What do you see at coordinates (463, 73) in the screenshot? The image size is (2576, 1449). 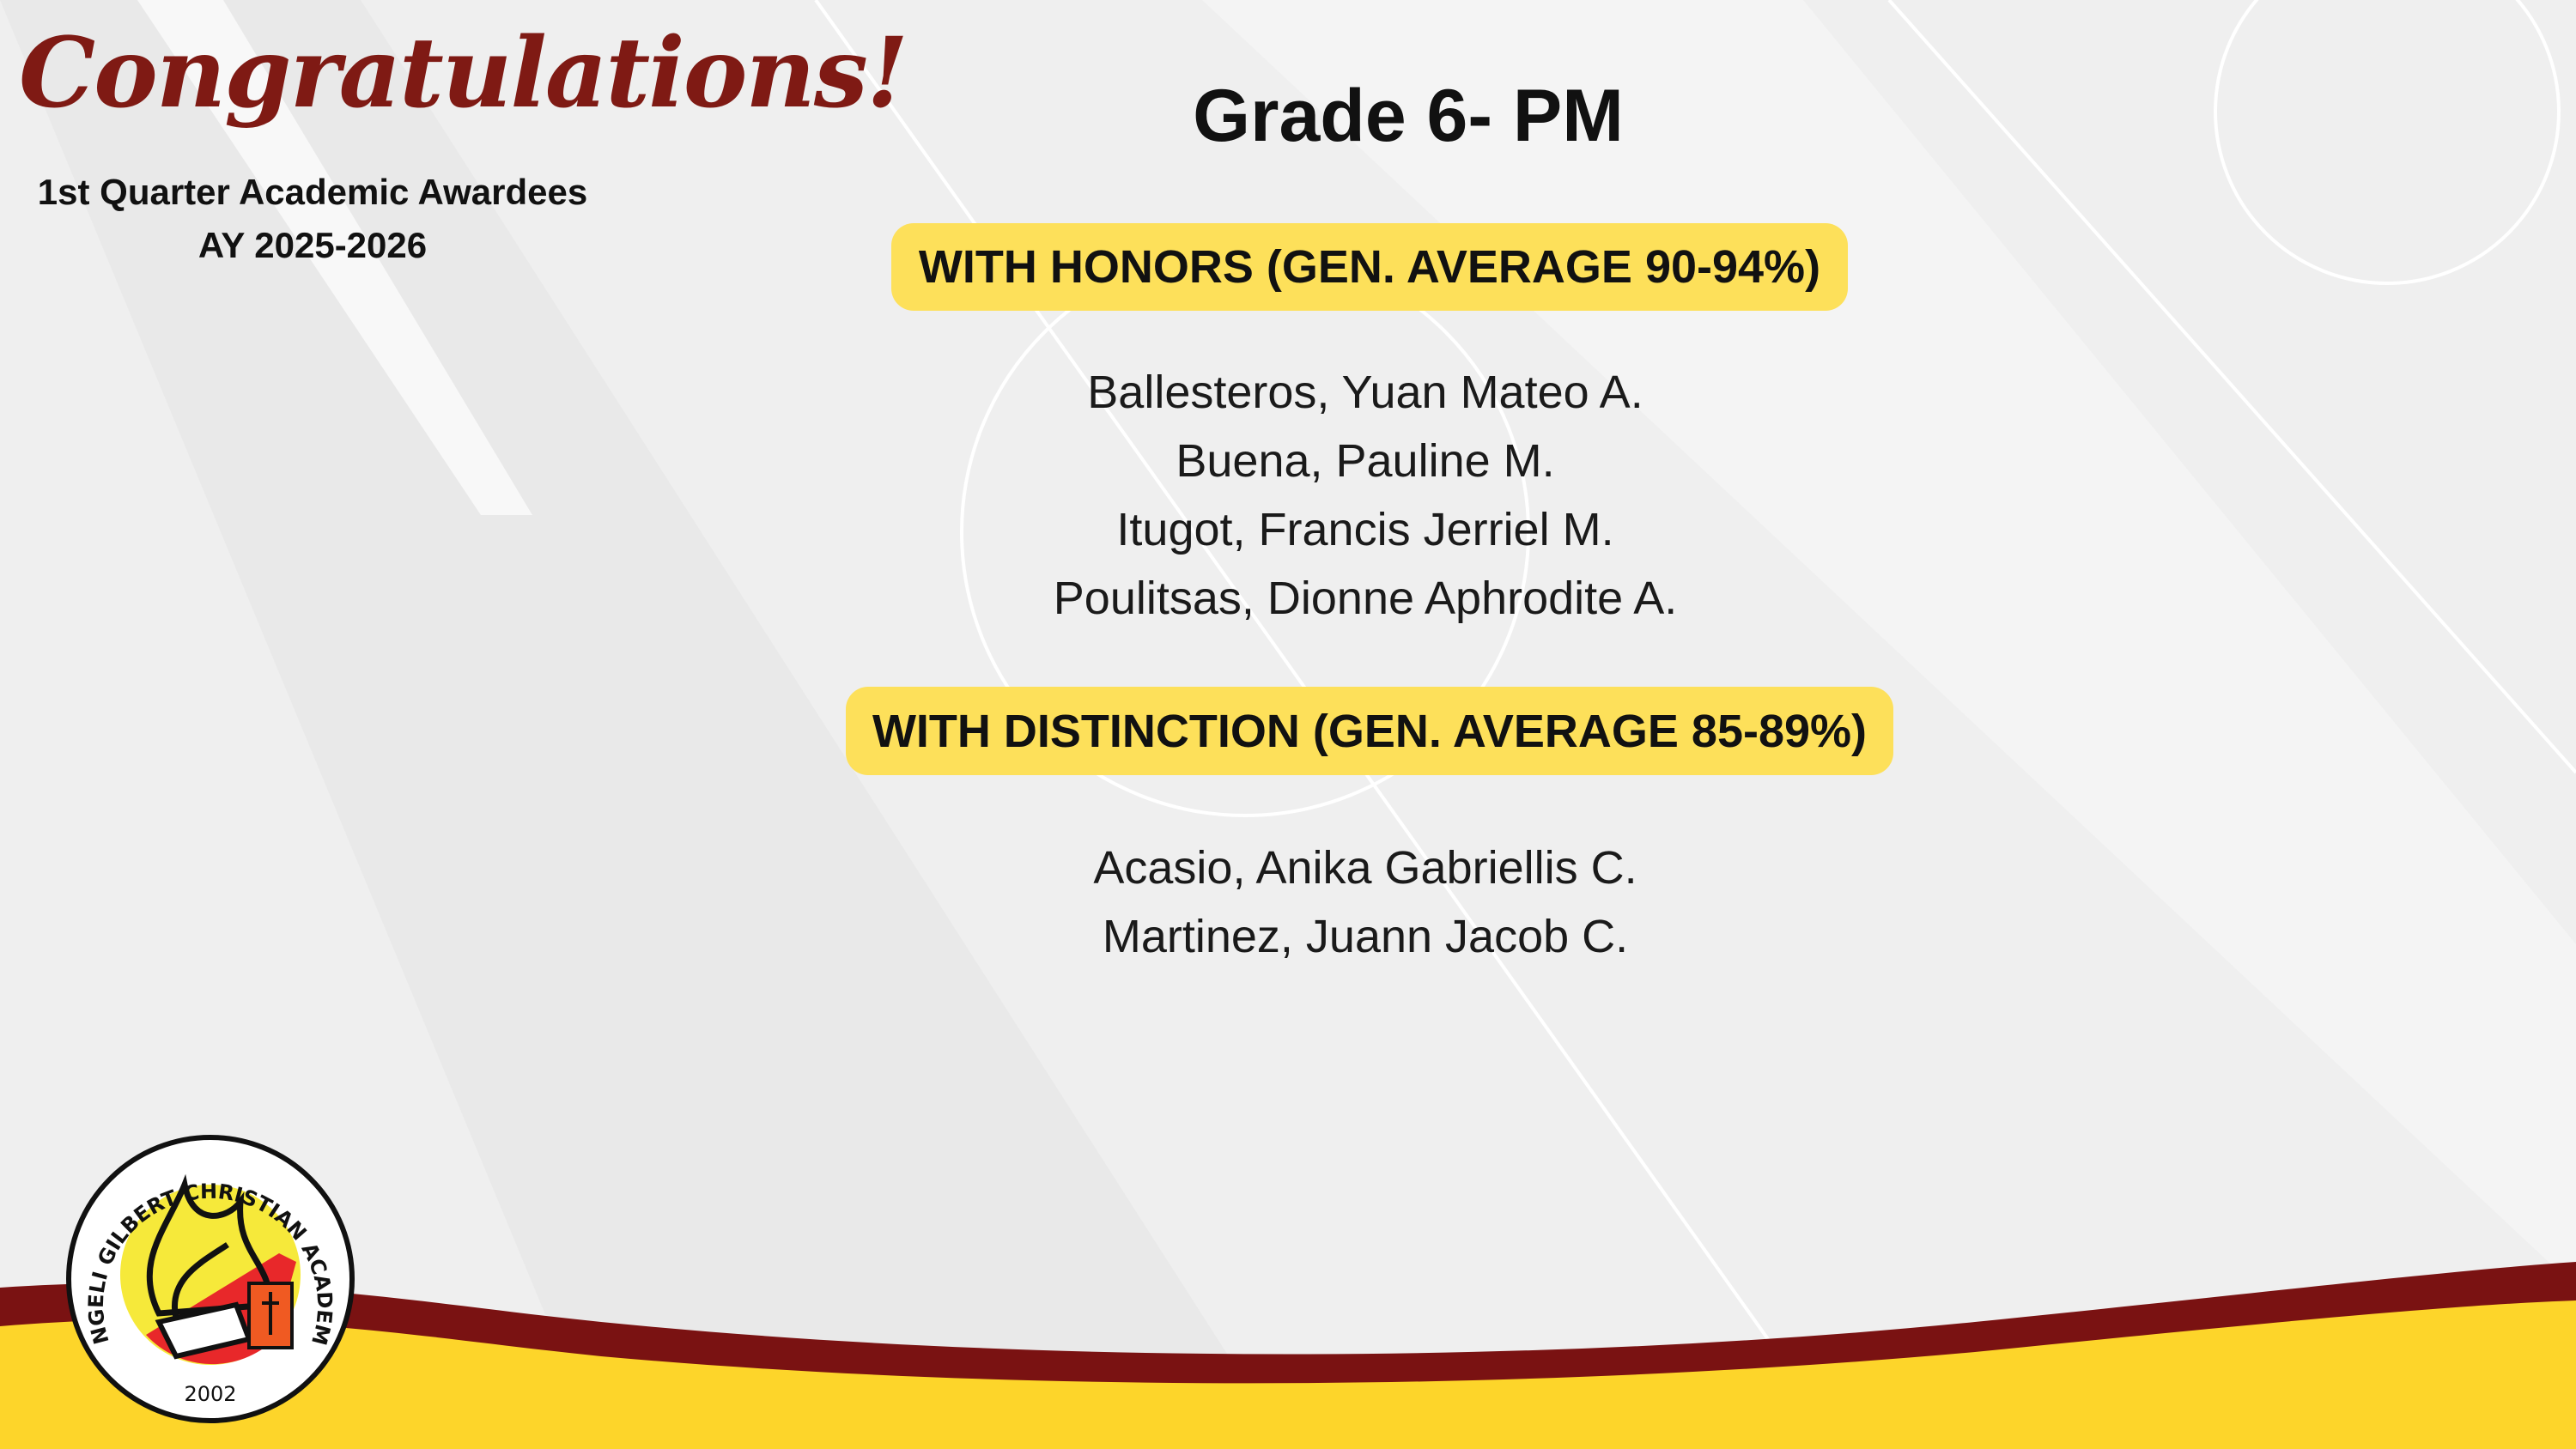 I see `greeting-heading: Congratulations!` at bounding box center [463, 73].